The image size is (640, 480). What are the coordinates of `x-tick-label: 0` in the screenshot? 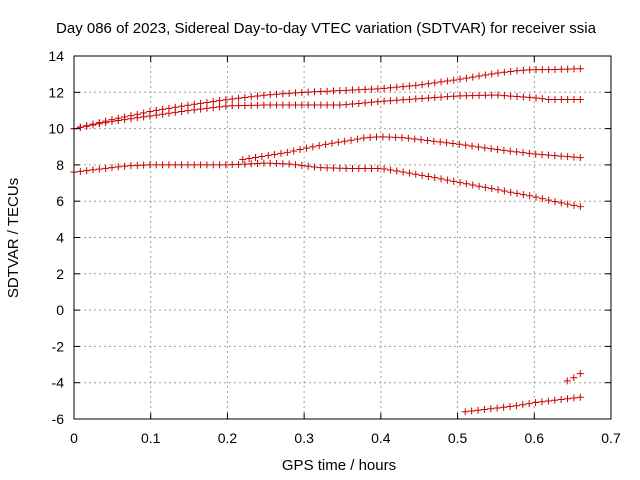 It's located at (74, 438).